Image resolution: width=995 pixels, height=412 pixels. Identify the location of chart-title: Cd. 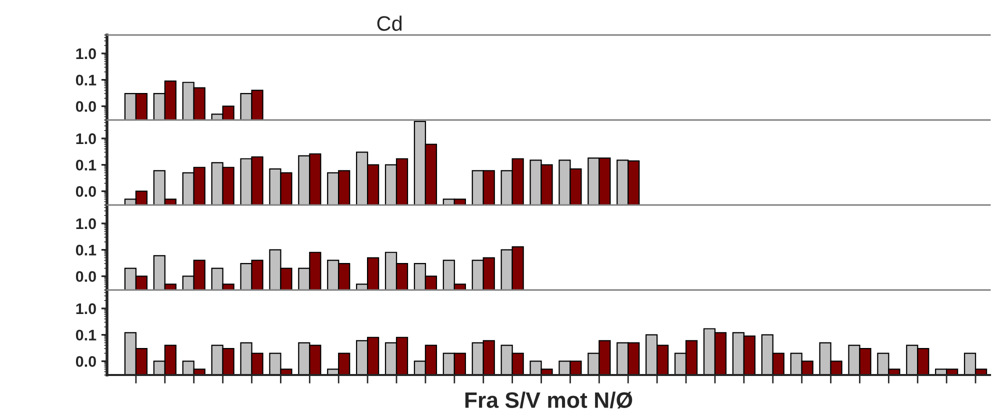
(389, 23).